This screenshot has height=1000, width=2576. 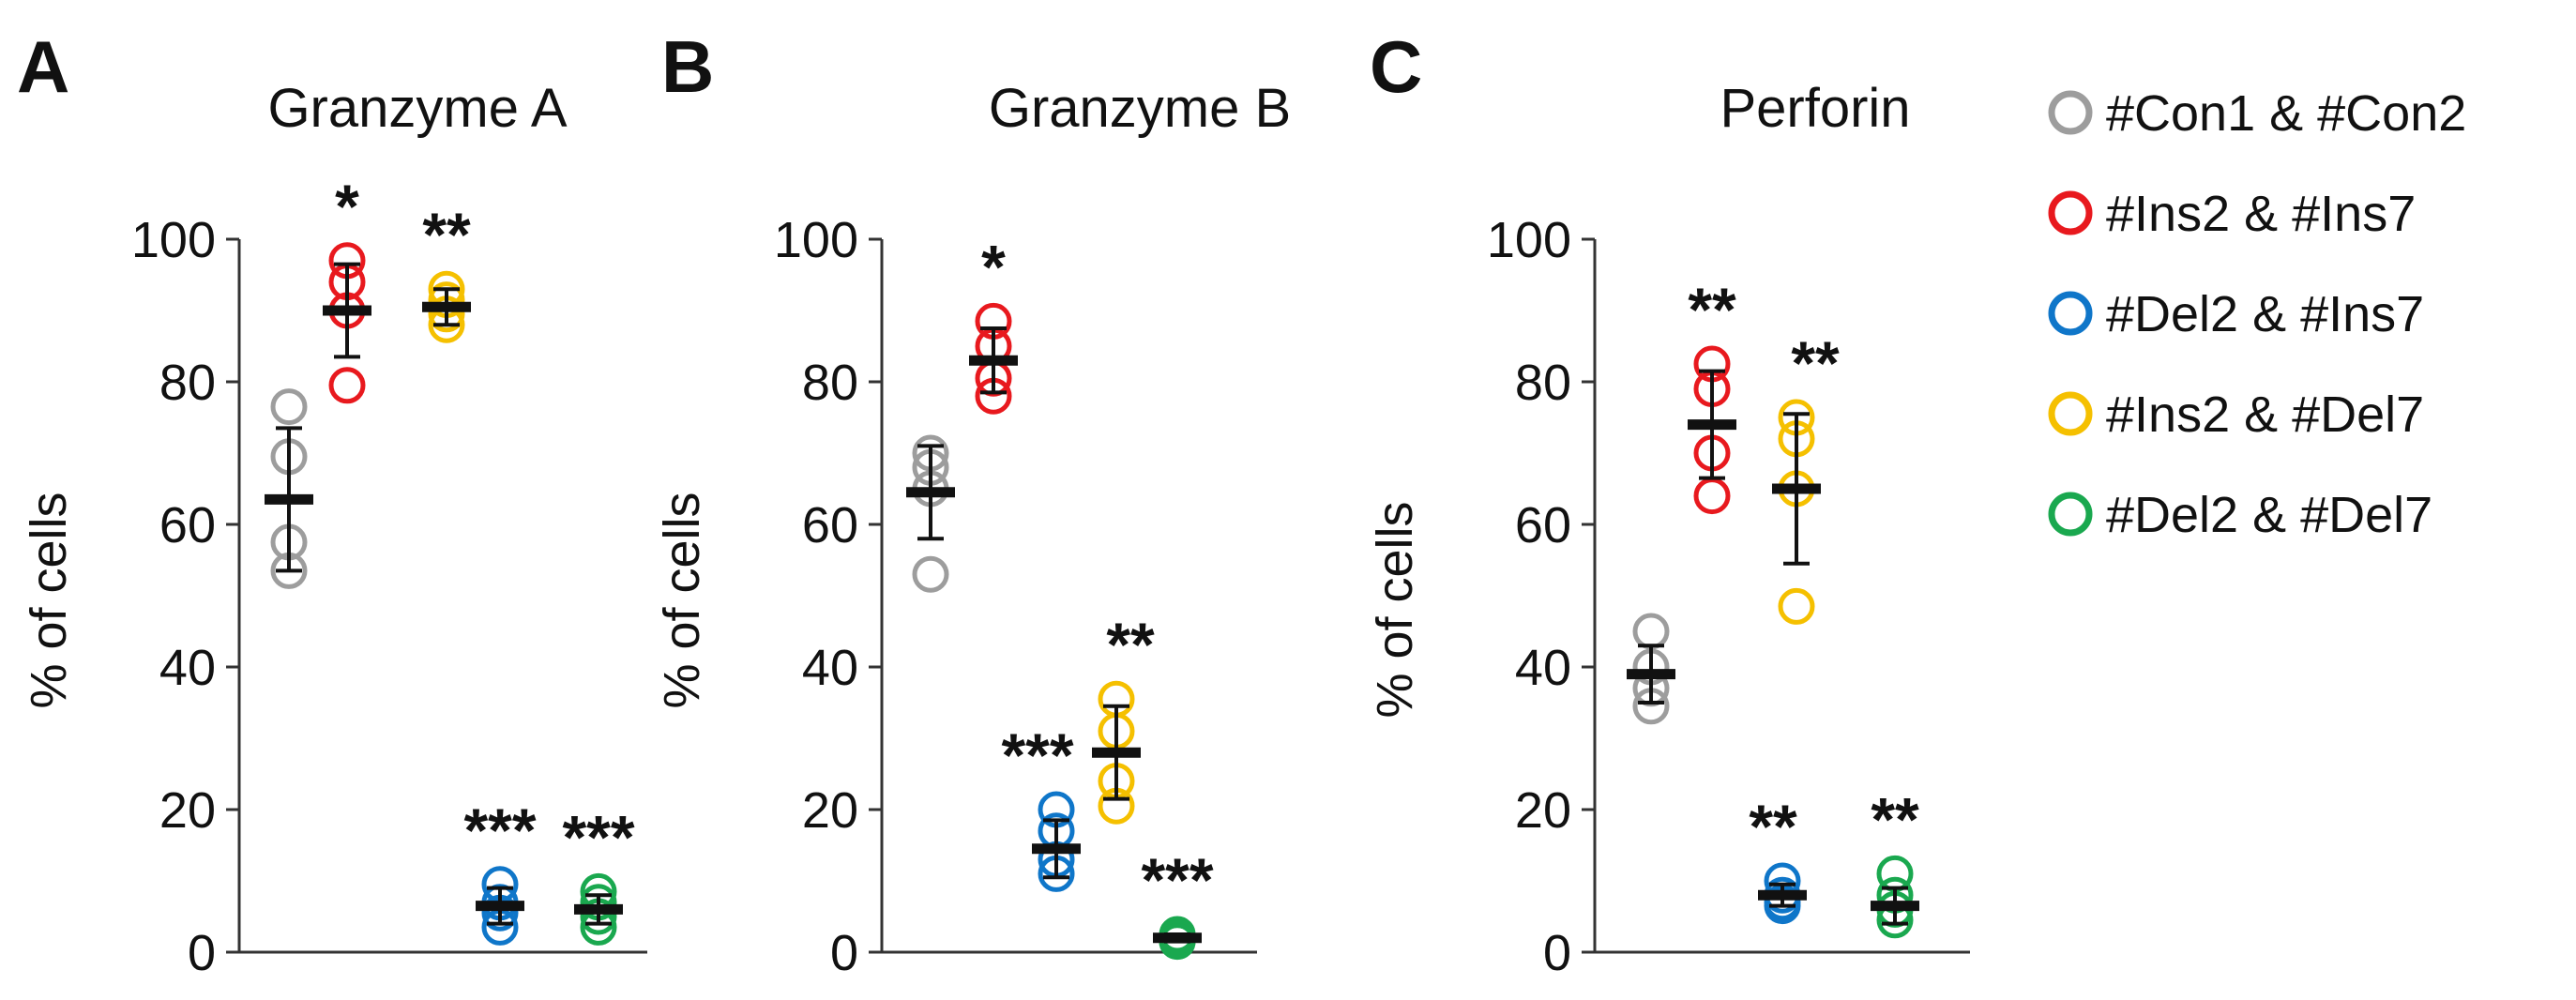 What do you see at coordinates (1712, 395) in the screenshot?
I see `series-2: **` at bounding box center [1712, 395].